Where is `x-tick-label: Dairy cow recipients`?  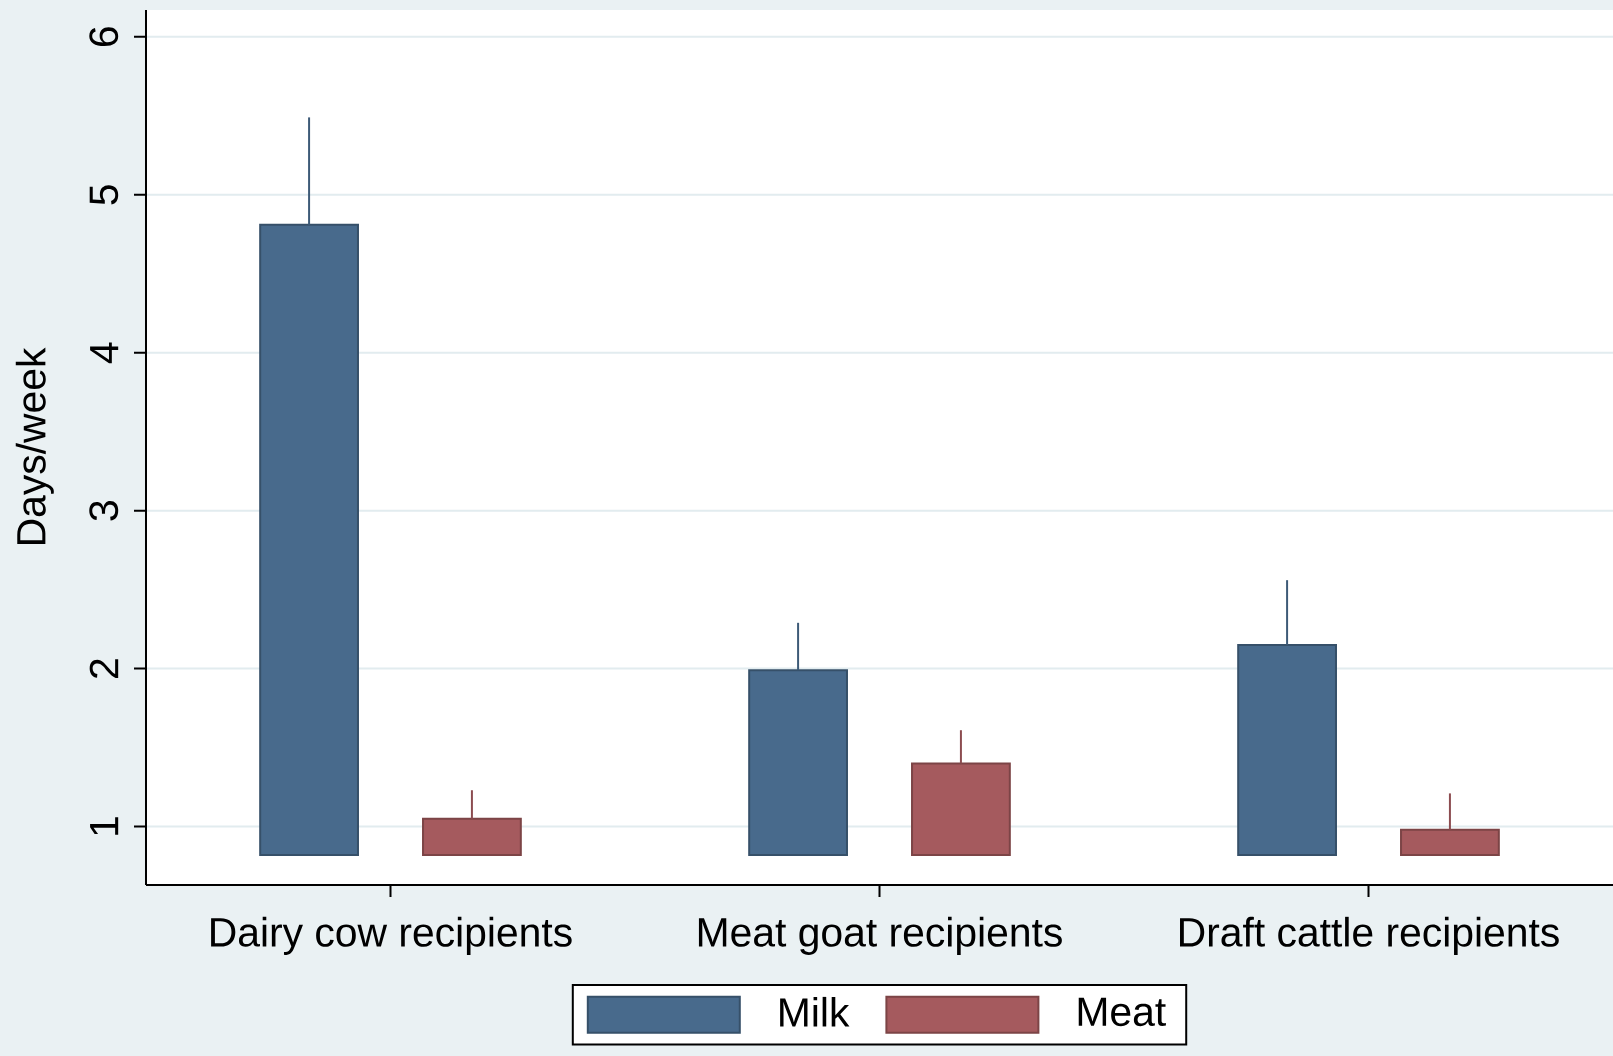 x-tick-label: Dairy cow recipients is located at coordinates (391, 935).